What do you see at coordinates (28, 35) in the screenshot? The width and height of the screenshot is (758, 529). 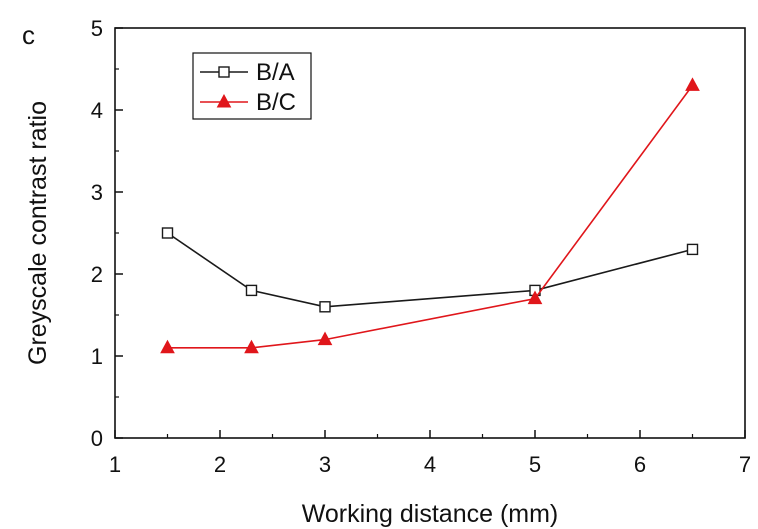 I see `panel-label: c` at bounding box center [28, 35].